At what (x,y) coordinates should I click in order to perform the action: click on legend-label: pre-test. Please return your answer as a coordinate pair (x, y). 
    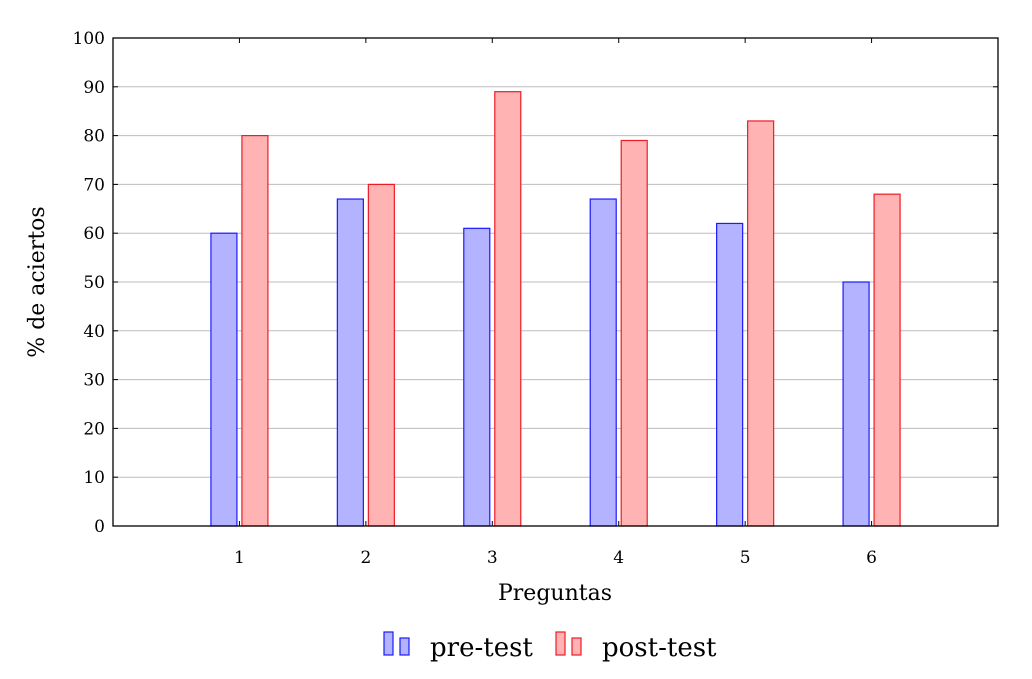
    Looking at the image, I should click on (481, 648).